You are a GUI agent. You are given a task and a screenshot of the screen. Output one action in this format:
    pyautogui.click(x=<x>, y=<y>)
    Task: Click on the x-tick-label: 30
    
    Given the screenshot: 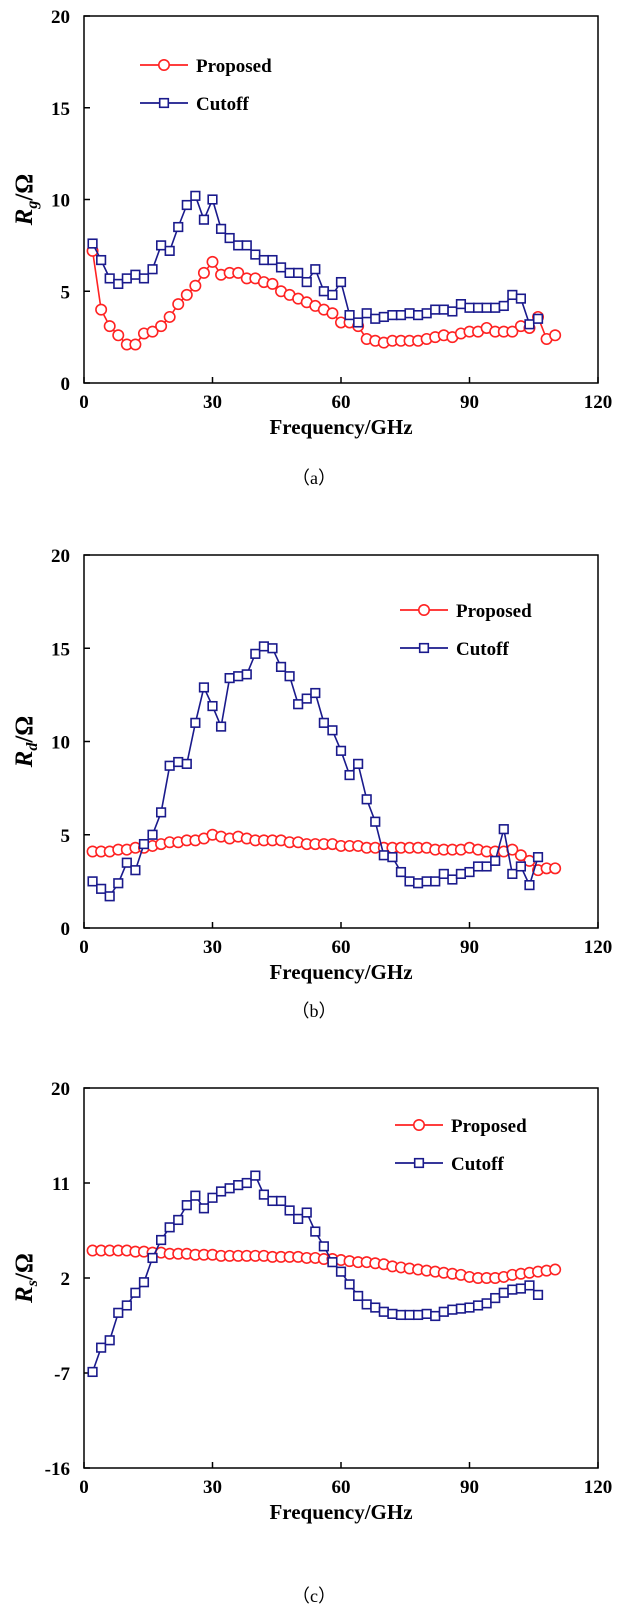 What is the action you would take?
    pyautogui.click(x=212, y=947)
    